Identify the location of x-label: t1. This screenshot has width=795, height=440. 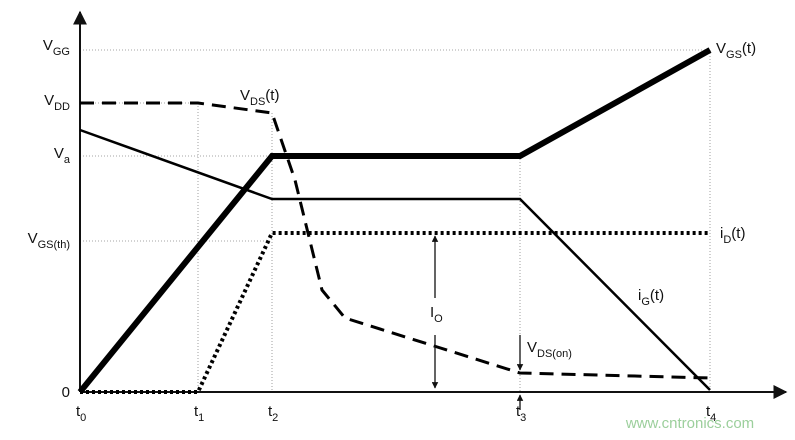
(199, 413).